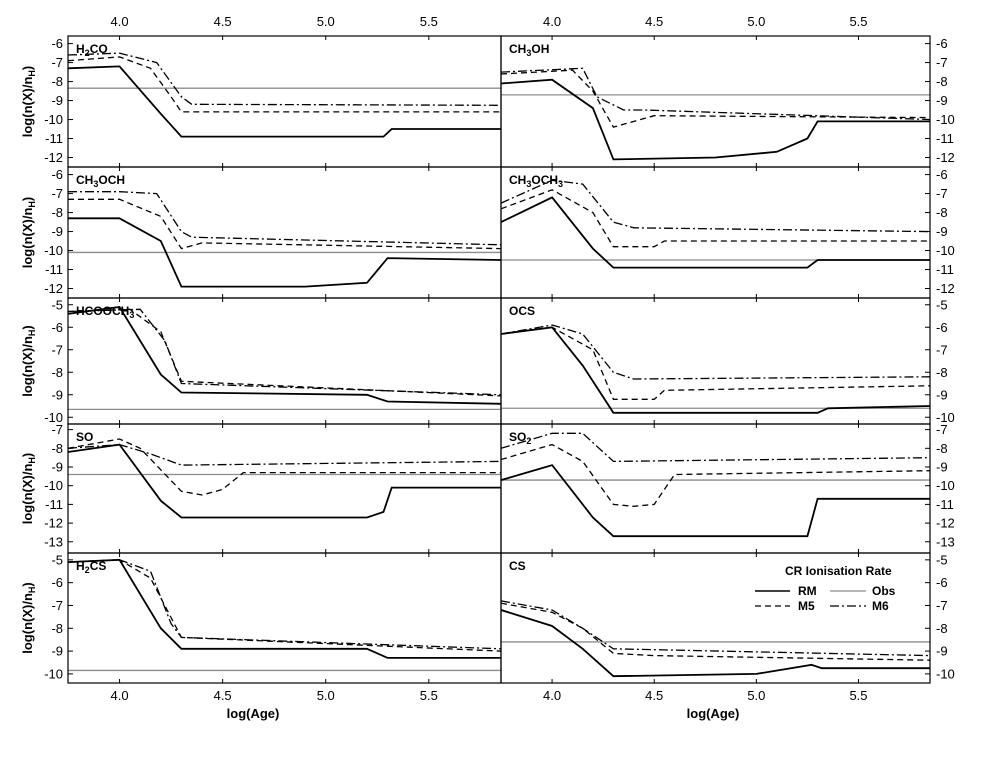 This screenshot has width=981, height=758. I want to click on species-label: CH3OCH3, so click(536, 181).